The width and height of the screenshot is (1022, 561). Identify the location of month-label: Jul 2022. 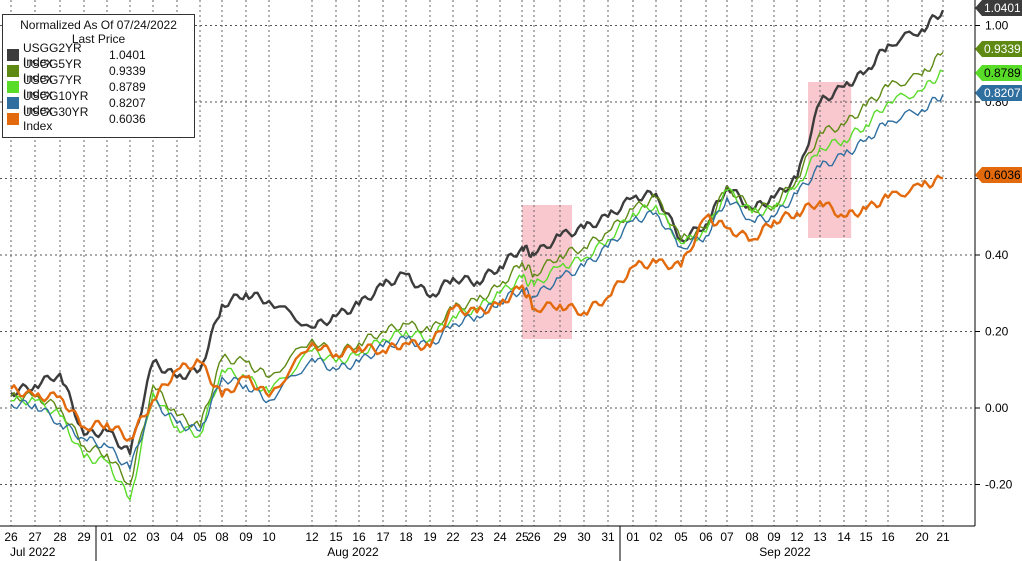
(33, 552).